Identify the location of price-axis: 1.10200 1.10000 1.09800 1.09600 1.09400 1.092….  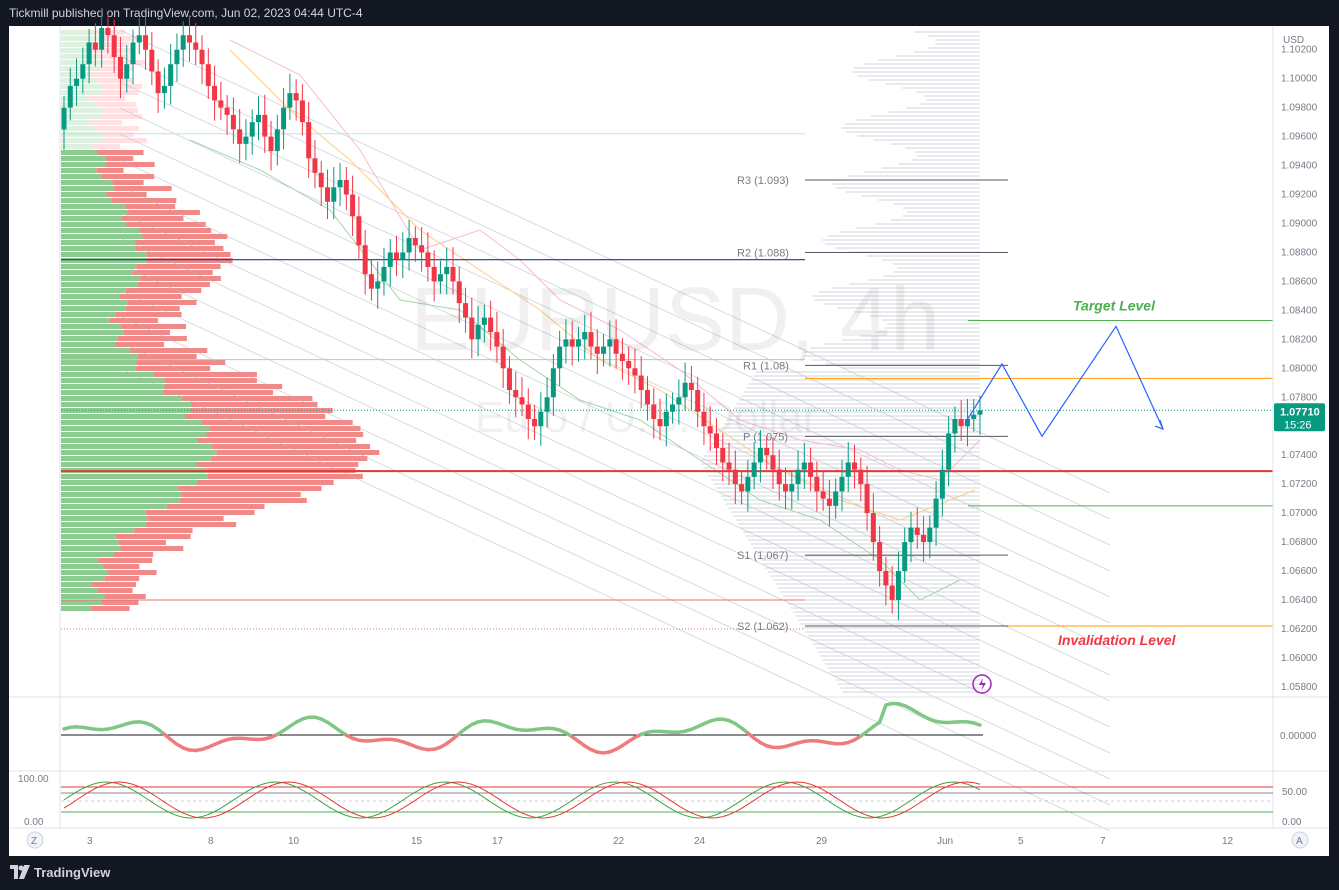
(1299, 369).